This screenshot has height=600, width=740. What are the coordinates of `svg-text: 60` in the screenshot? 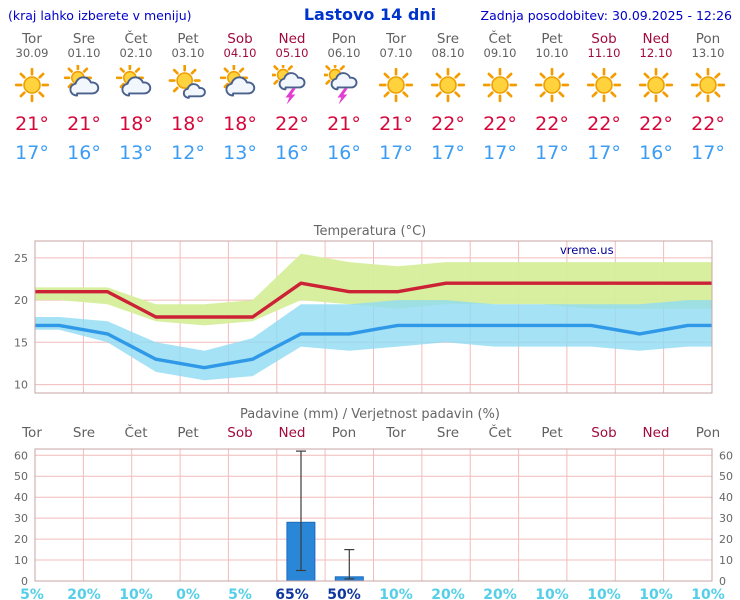 It's located at (726, 455).